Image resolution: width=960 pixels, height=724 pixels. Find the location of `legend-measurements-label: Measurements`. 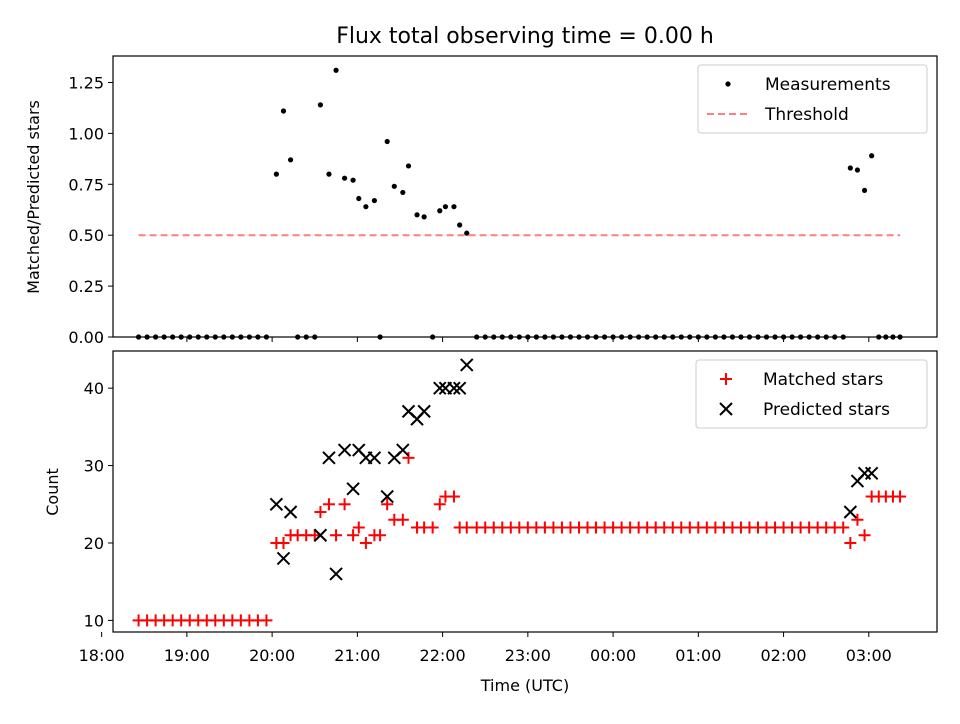

legend-measurements-label: Measurements is located at coordinates (828, 85).